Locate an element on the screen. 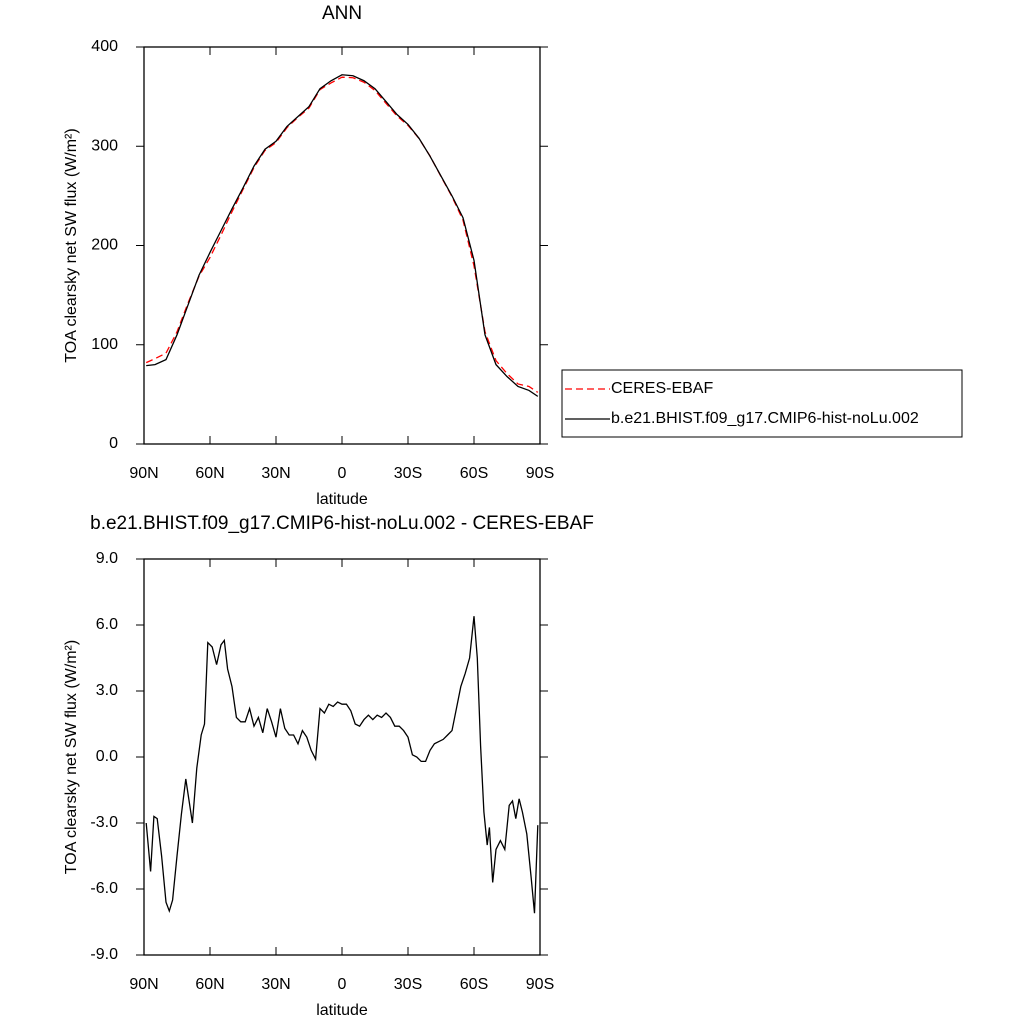 This screenshot has height=1024, width=1024. legend-box is located at coordinates (762, 403).